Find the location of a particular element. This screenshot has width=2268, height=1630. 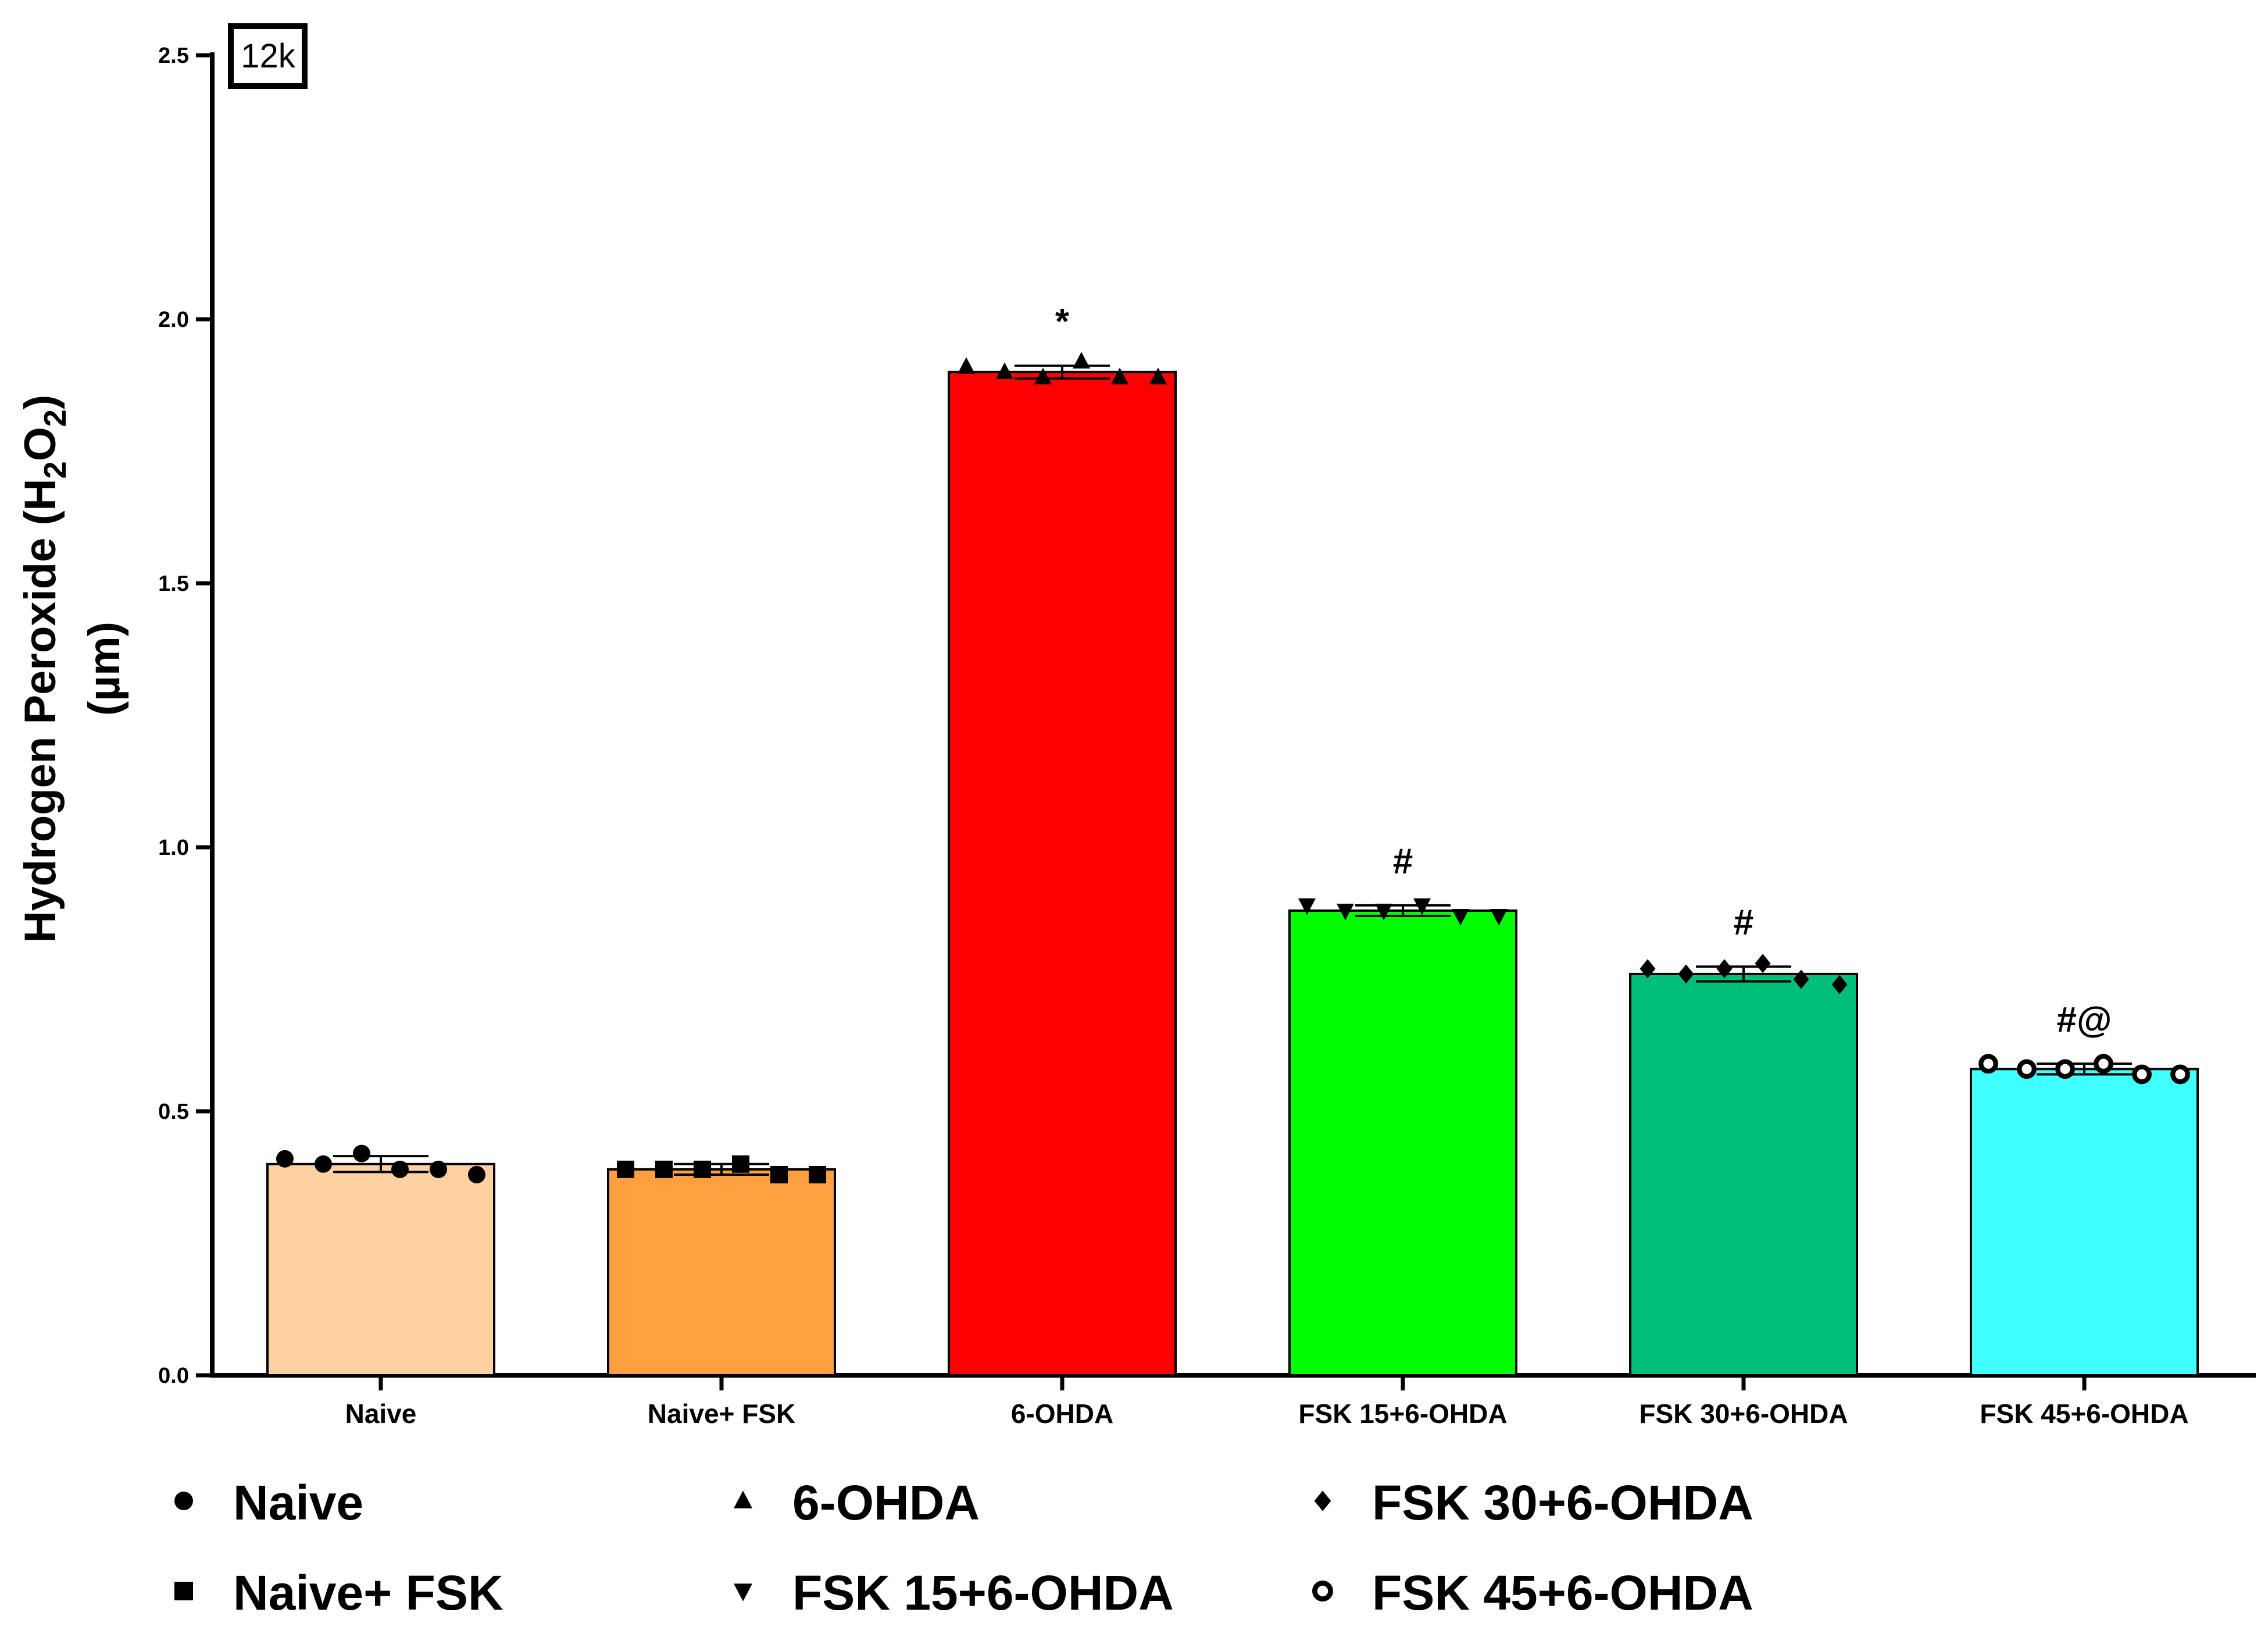

bar-group: 6-OHDA * is located at coordinates (1063, 865).